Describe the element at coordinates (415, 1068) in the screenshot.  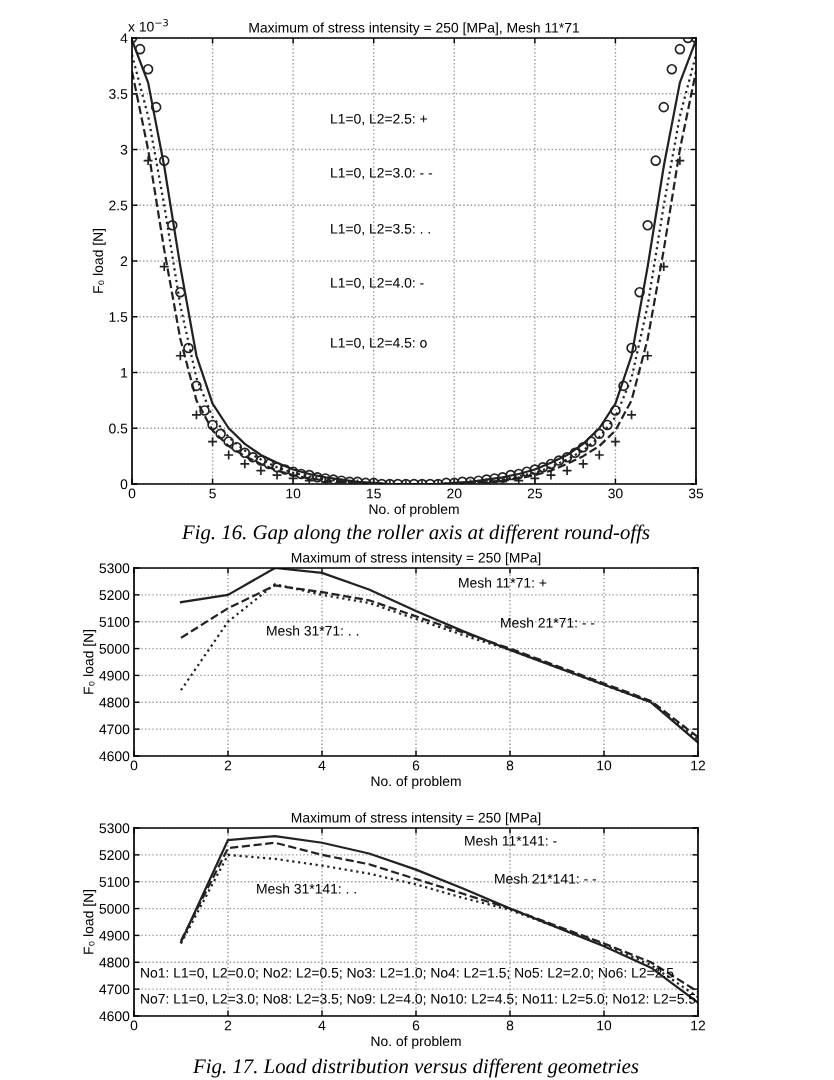
I see `caption: Fig. 17. Load distribution versus different geometries` at that location.